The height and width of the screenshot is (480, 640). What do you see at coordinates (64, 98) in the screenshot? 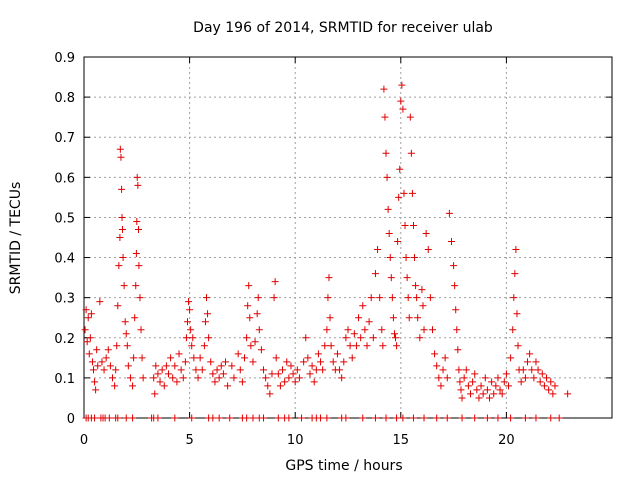
I see `y-tick-label: 0.8` at bounding box center [64, 98].